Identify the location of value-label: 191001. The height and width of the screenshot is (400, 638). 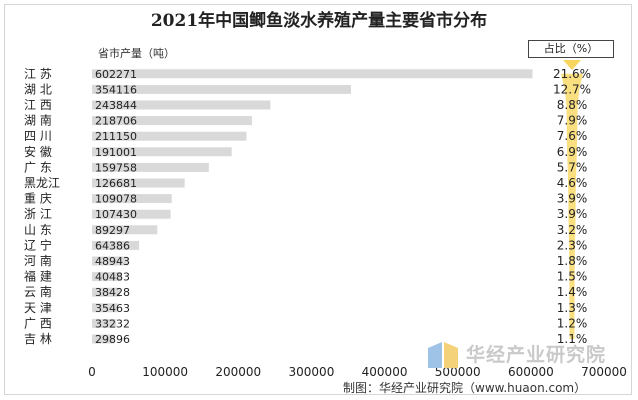
(116, 152).